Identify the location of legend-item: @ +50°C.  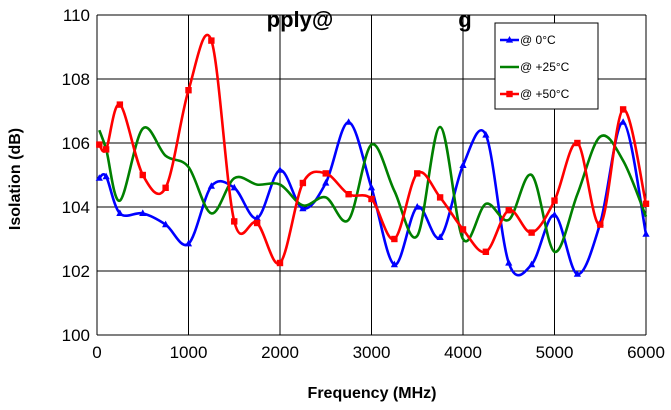
(535, 94).